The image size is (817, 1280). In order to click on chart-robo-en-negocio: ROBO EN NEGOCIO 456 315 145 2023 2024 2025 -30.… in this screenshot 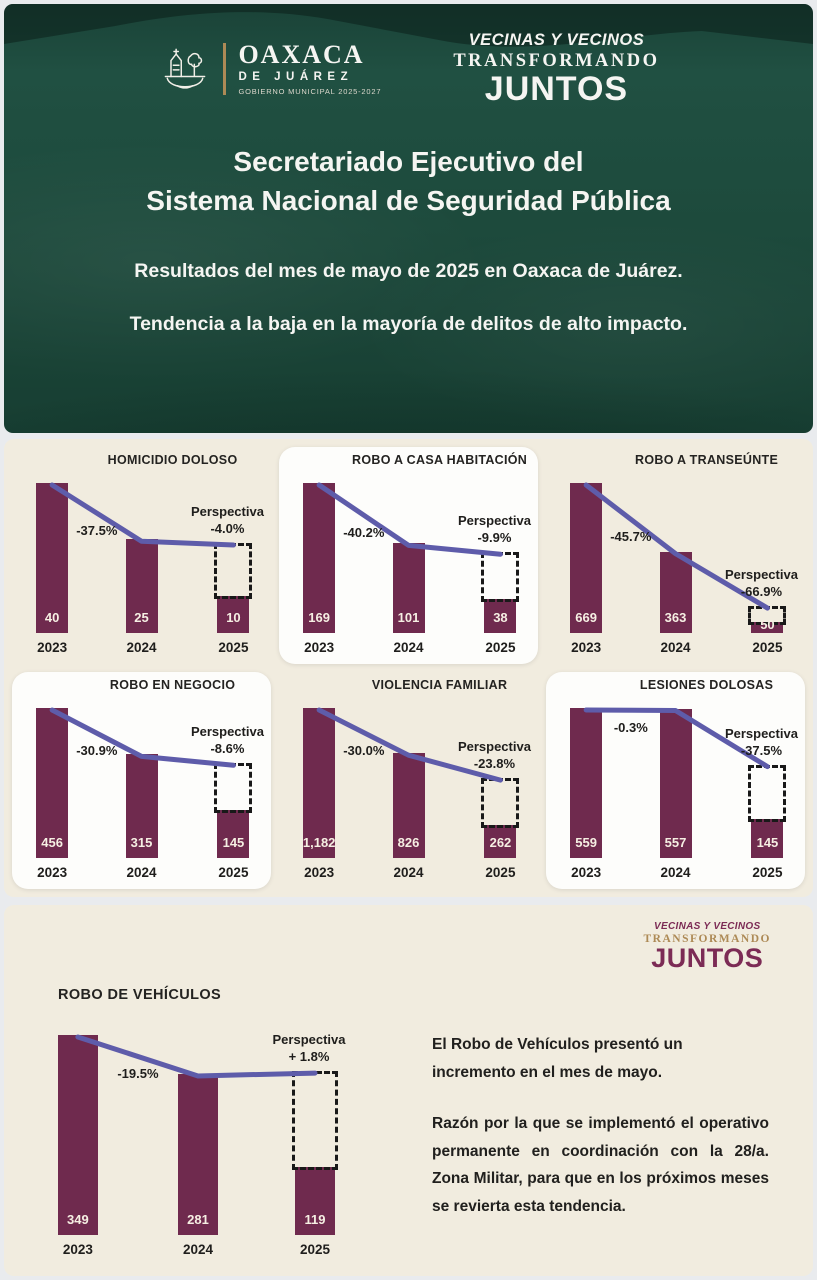, I will do `click(141, 780)`.